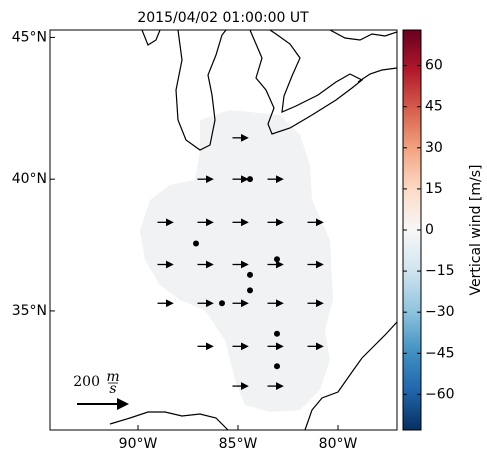 The height and width of the screenshot is (460, 487). Describe the element at coordinates (440, 312) in the screenshot. I see `colorbar-tick-label: −30` at that location.